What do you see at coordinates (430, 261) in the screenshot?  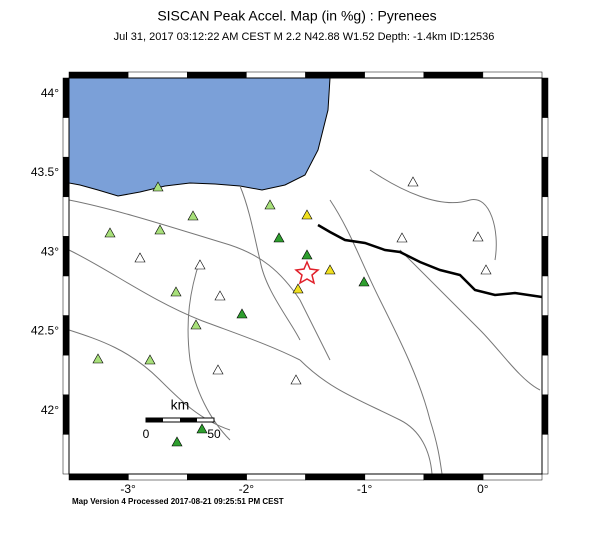 I see `border` at bounding box center [430, 261].